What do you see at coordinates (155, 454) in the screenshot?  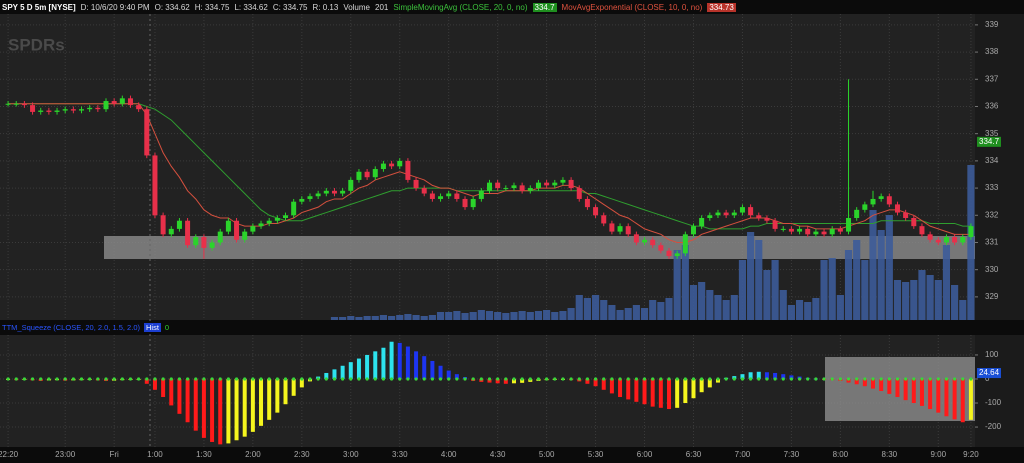 I see `x-tick-label: 1:00` at bounding box center [155, 454].